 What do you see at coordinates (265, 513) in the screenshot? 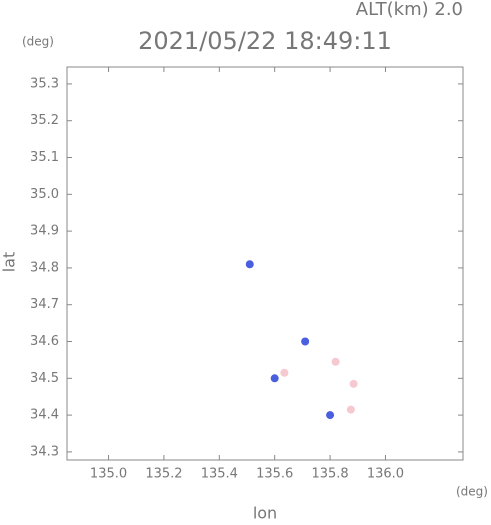
I see `x-axis-label: lon` at bounding box center [265, 513].